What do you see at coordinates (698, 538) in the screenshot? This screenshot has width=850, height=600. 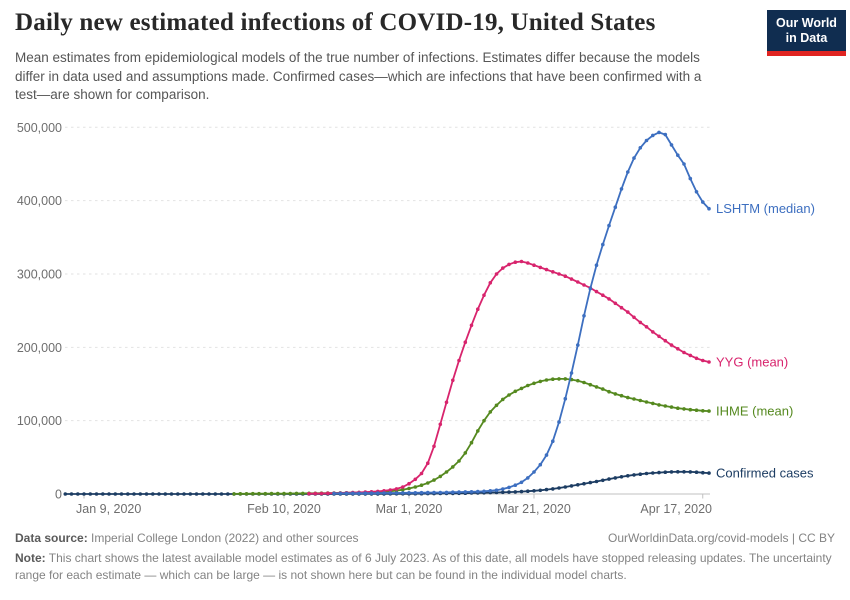 I see `footer-link: OurWorldinData.org/covid-models` at bounding box center [698, 538].